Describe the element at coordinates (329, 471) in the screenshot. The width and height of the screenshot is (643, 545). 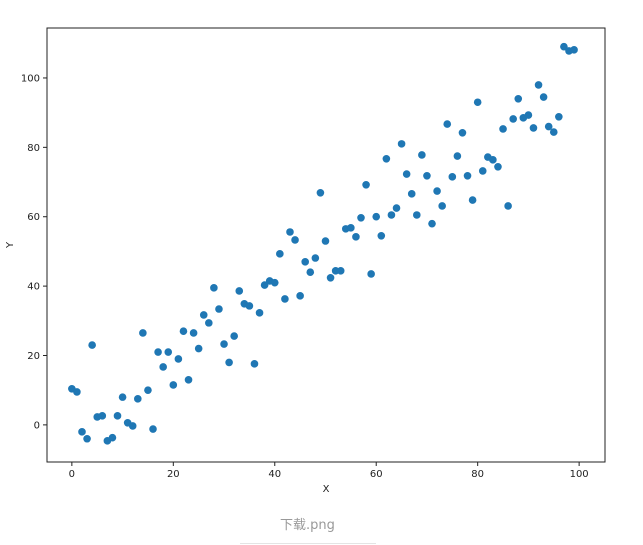
I see `x-axis-ticks: 0 20 40 60 80 100` at that location.